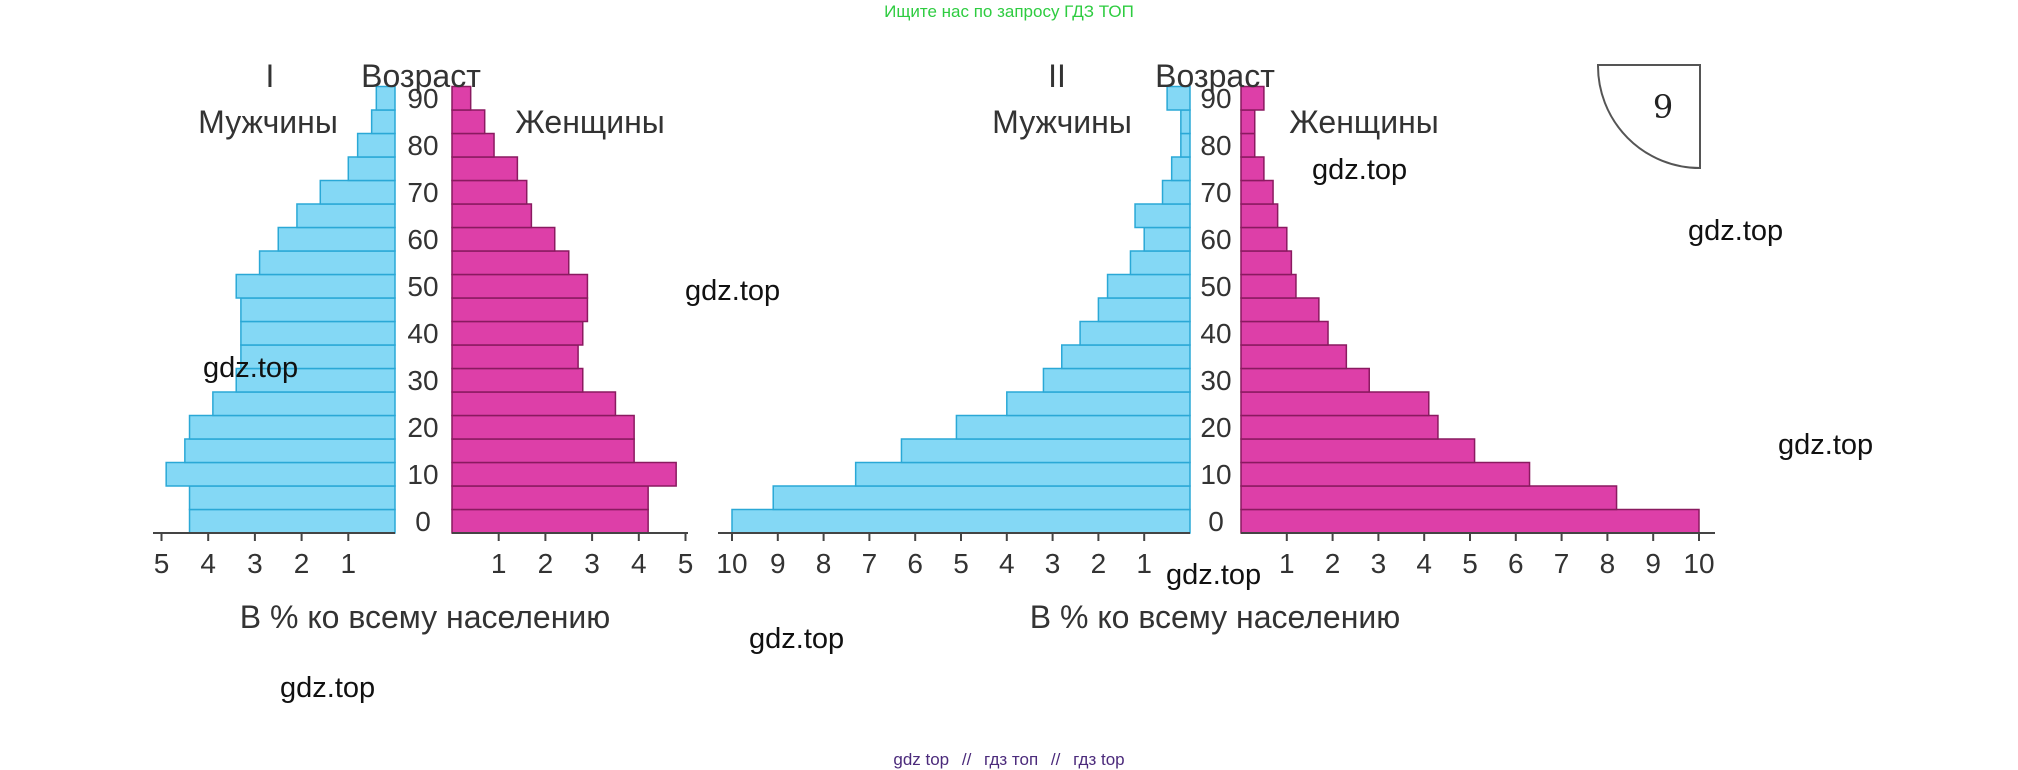  Describe the element at coordinates (268, 122) in the screenshot. I see `male-legend-label: Мужчины` at that location.